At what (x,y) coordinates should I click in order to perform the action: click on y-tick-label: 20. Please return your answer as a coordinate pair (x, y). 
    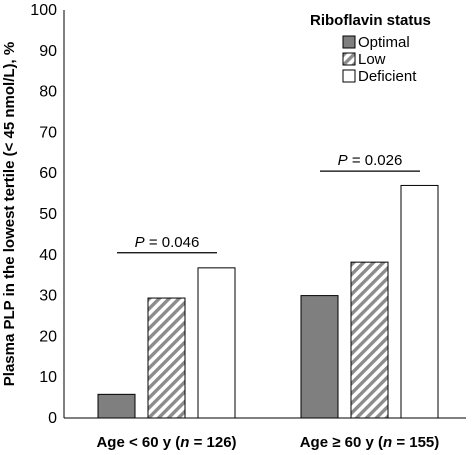
    Looking at the image, I should click on (48, 336).